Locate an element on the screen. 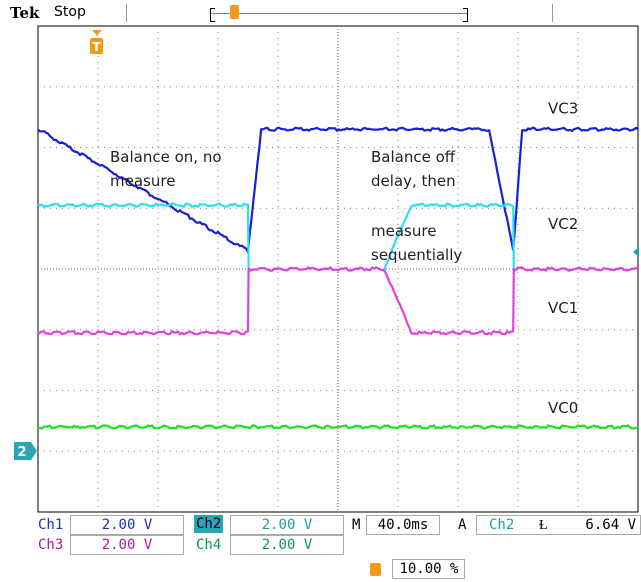 Image resolution: width=641 pixels, height=582 pixels. trace-labels: VC3 VC2 VC1 VC0 is located at coordinates (563, 258).